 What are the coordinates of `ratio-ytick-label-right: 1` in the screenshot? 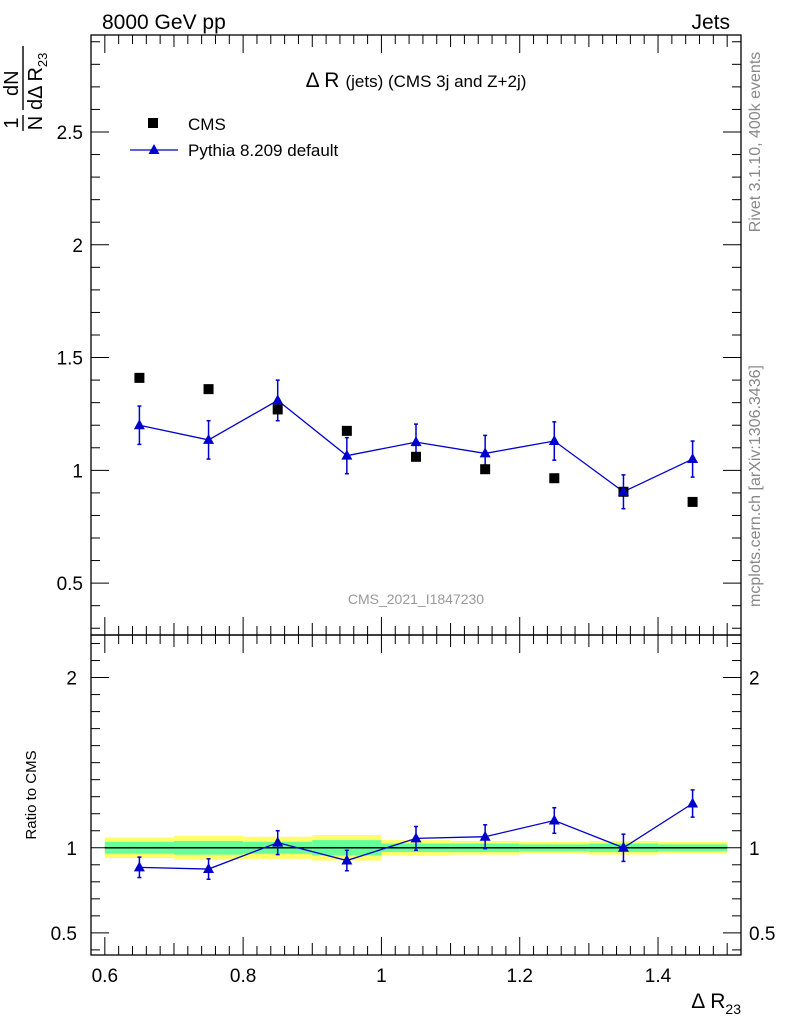 It's located at (754, 849).